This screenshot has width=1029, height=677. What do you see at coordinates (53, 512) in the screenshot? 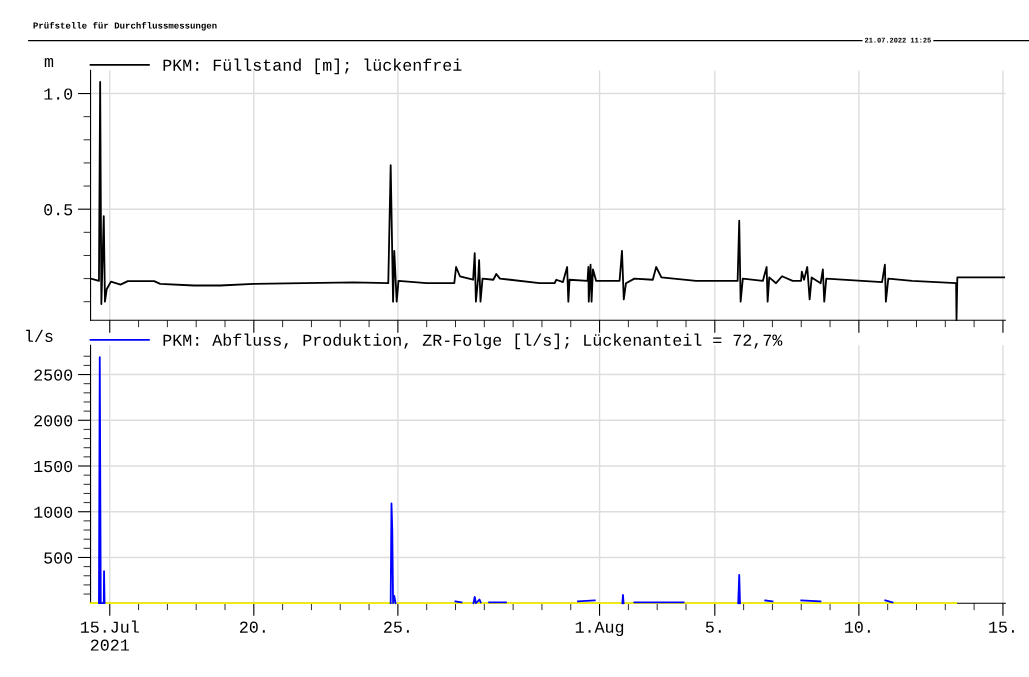
I see `y-tick-label: 1000` at bounding box center [53, 512].